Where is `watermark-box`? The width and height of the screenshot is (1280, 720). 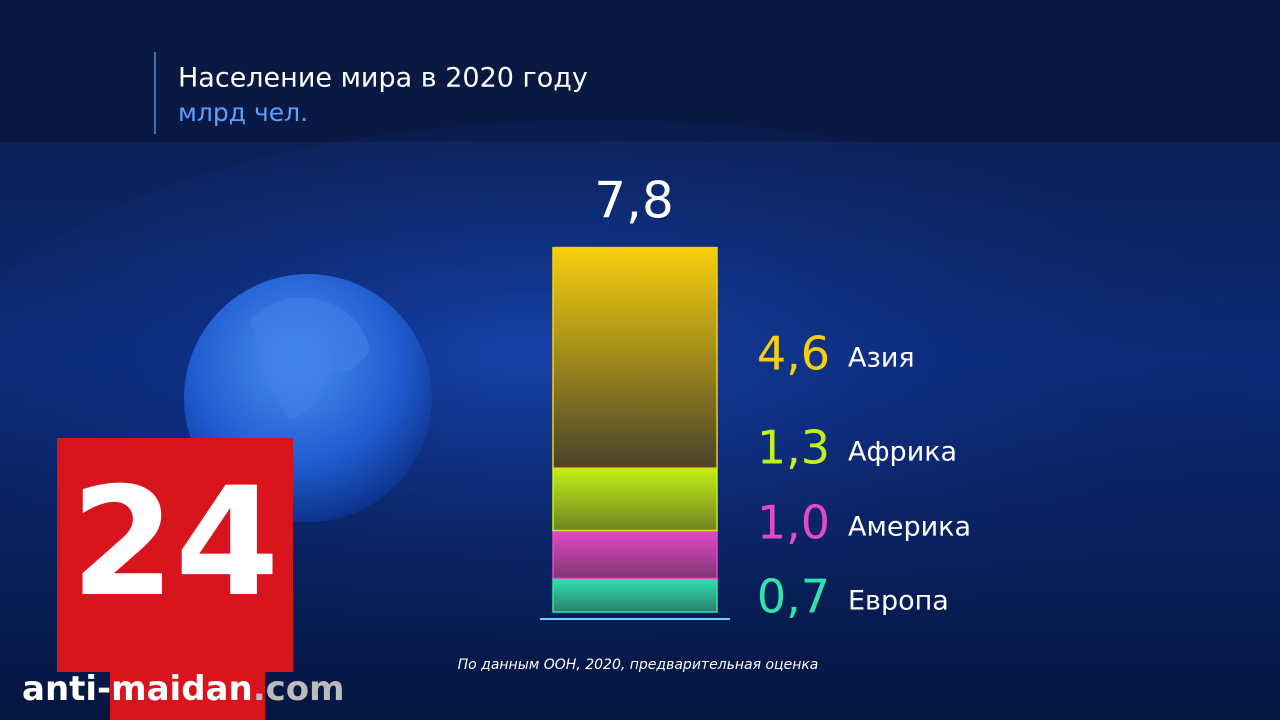
watermark-box is located at coordinates (187, 690).